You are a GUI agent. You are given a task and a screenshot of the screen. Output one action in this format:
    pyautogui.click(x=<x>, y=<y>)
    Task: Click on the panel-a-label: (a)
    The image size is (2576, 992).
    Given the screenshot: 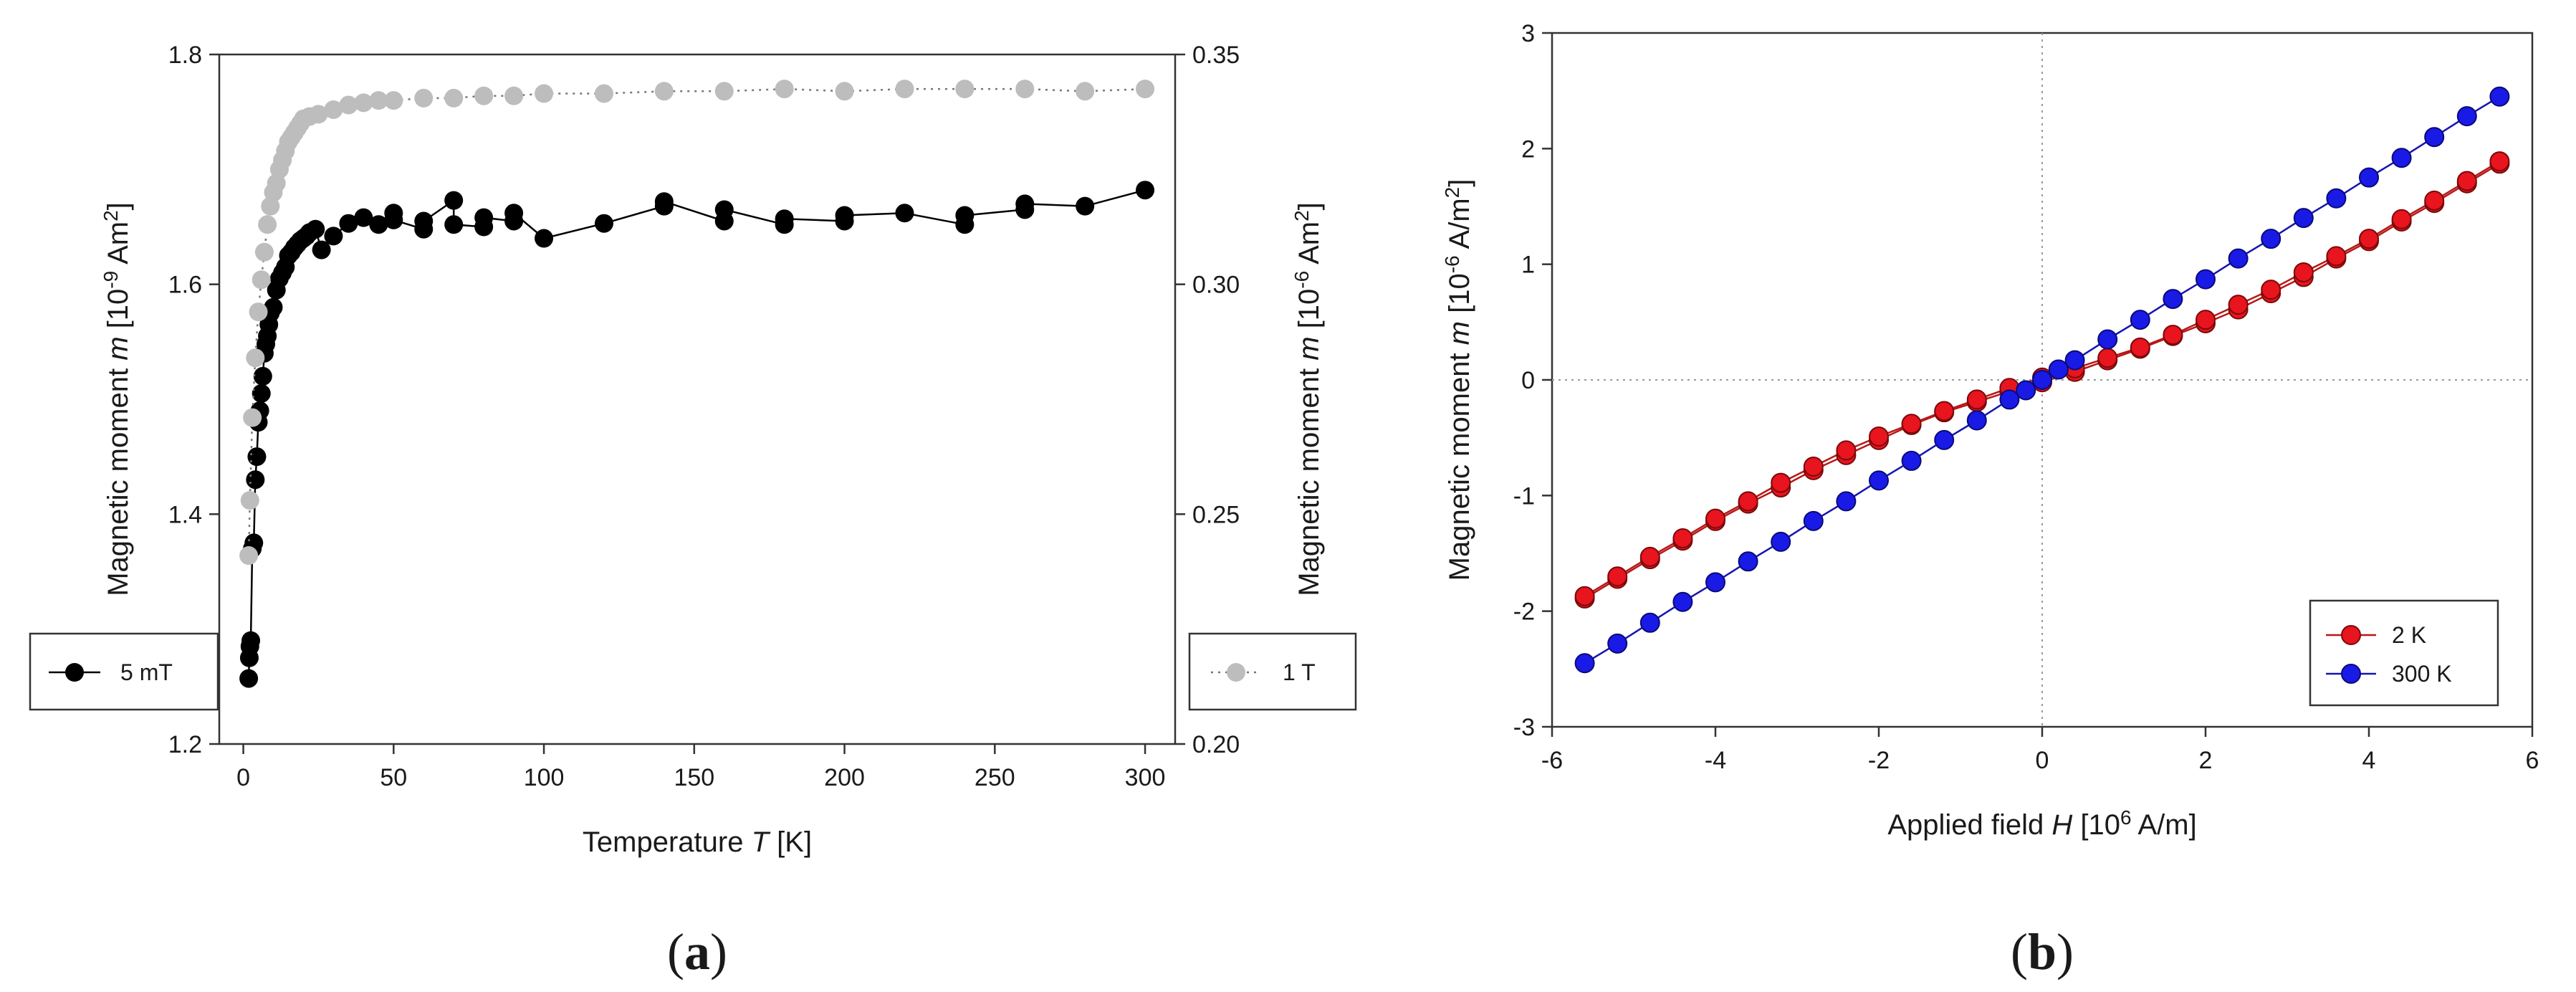 What is the action you would take?
    pyautogui.click(x=697, y=952)
    